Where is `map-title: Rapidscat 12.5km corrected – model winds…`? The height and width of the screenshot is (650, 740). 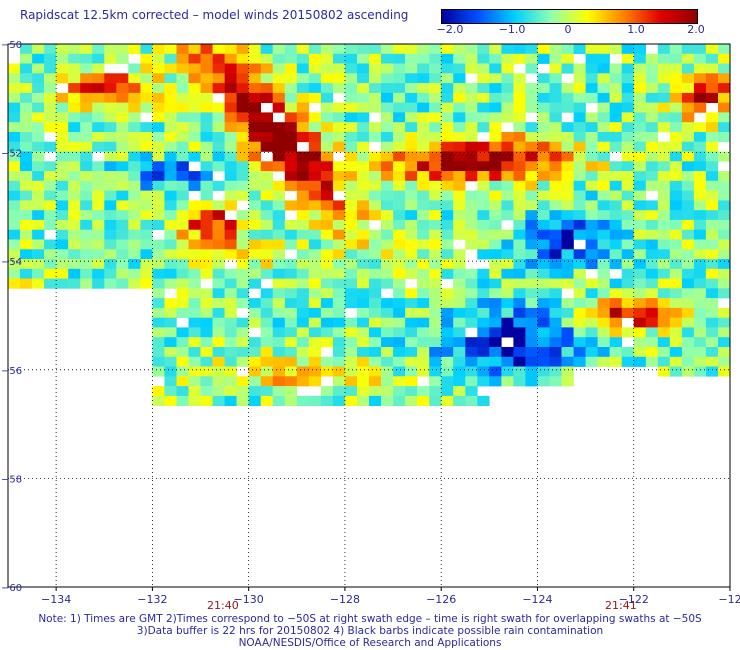 map-title: Rapidscat 12.5km corrected – model winds… is located at coordinates (214, 15).